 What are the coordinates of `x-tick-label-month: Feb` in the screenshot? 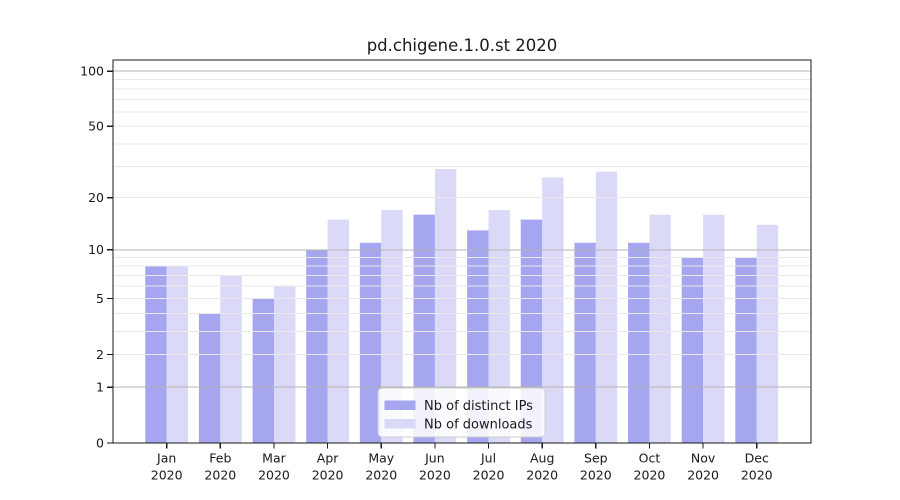 It's located at (220, 458).